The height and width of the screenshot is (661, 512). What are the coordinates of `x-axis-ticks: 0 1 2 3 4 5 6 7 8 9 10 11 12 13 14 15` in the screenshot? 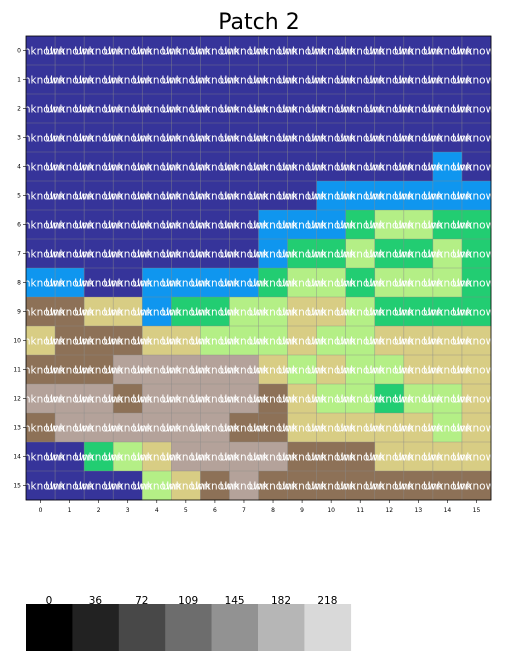 It's located at (259, 507).